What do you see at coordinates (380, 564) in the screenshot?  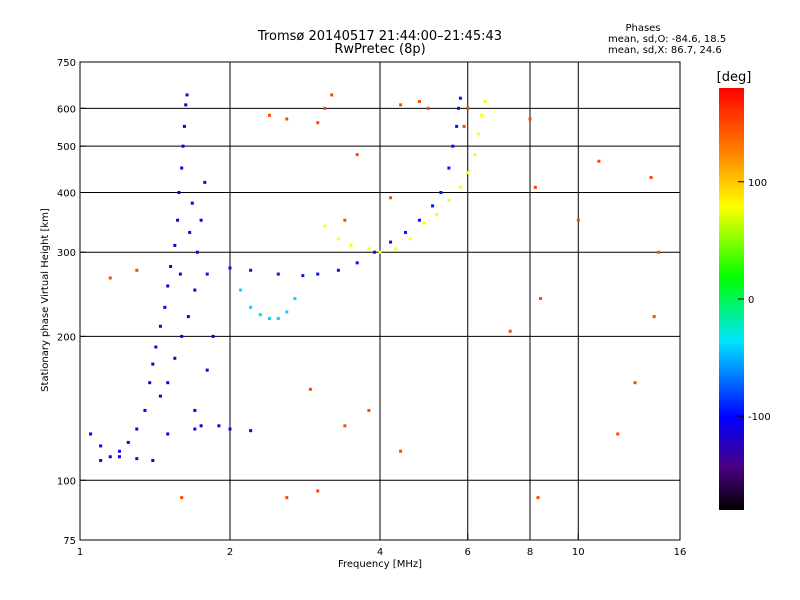 I see `x-axis-label: Frequency [MHz]` at bounding box center [380, 564].